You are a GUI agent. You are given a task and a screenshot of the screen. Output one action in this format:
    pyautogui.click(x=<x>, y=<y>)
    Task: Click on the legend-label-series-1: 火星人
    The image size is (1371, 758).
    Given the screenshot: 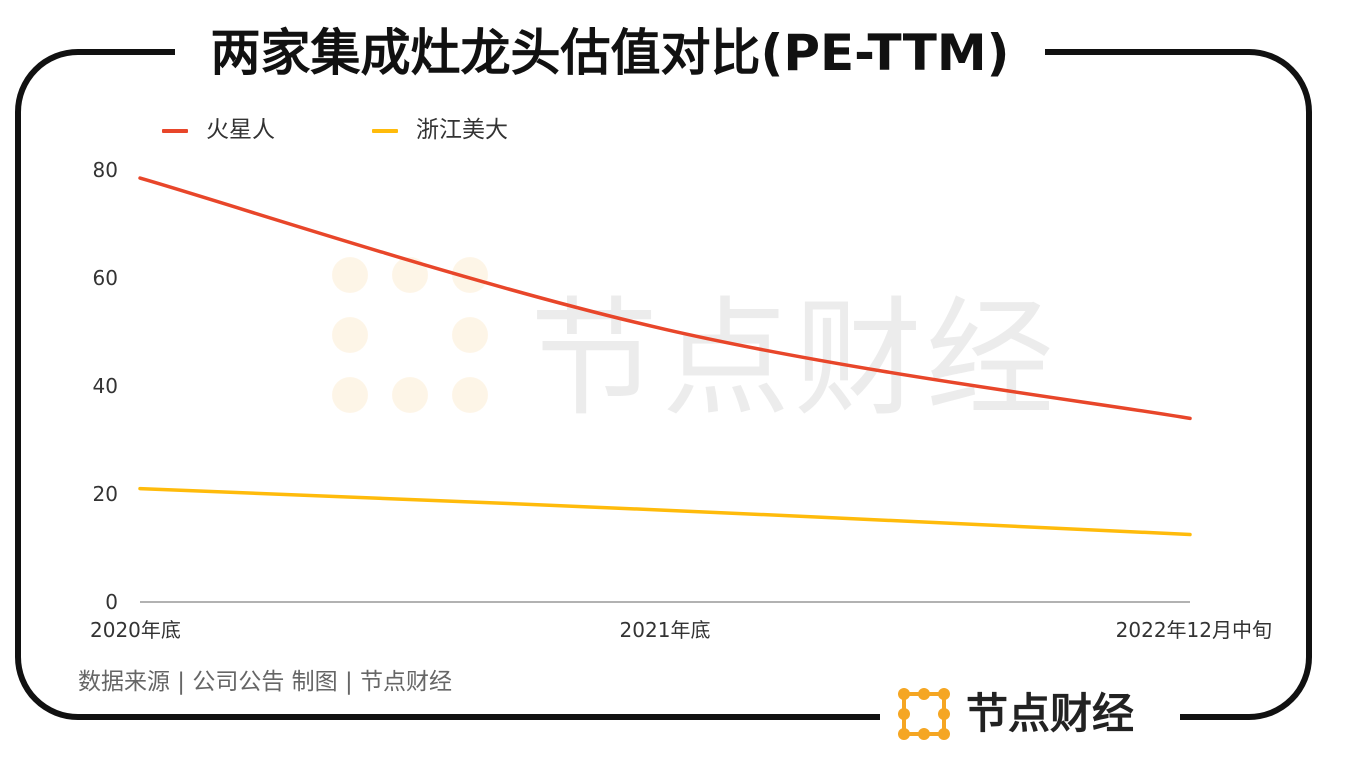 What is the action you would take?
    pyautogui.click(x=240, y=130)
    